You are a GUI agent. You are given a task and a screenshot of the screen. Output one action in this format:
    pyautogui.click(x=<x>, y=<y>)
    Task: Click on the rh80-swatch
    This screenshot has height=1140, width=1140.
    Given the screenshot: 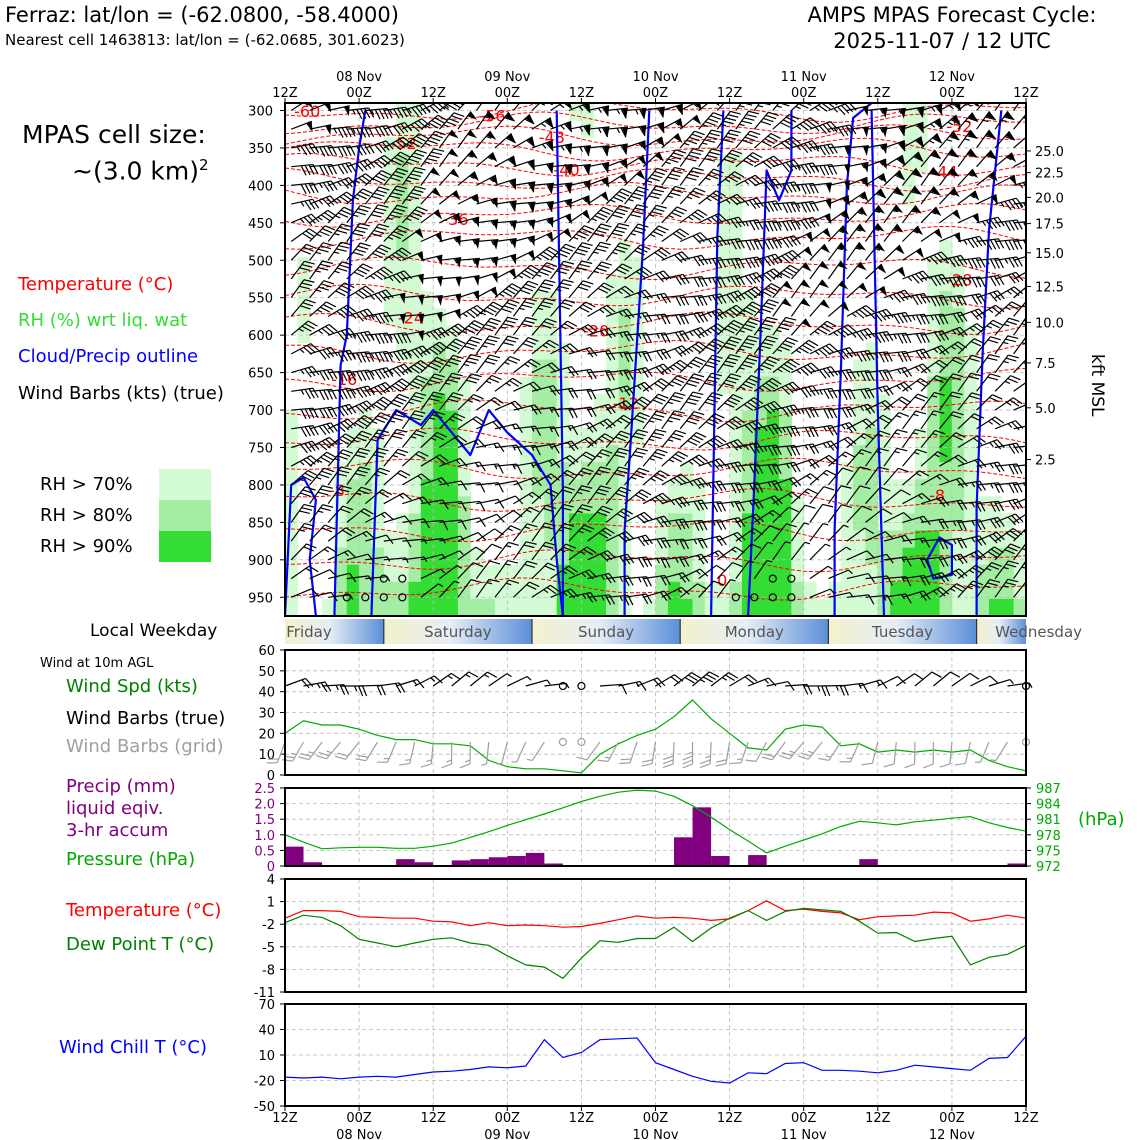 What is the action you would take?
    pyautogui.click(x=185, y=515)
    